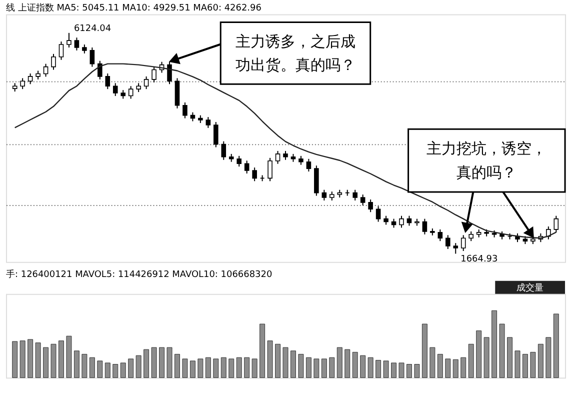  I want to click on chart-title: 线 上证指数 MA5: 5045.11 MA10: 4929.51 MA60: 4262.96, so click(134, 8).